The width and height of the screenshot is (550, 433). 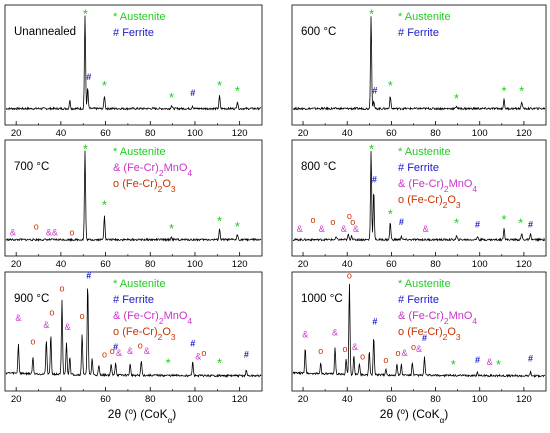 I want to click on sample-label: 600 °C, so click(x=318, y=32).